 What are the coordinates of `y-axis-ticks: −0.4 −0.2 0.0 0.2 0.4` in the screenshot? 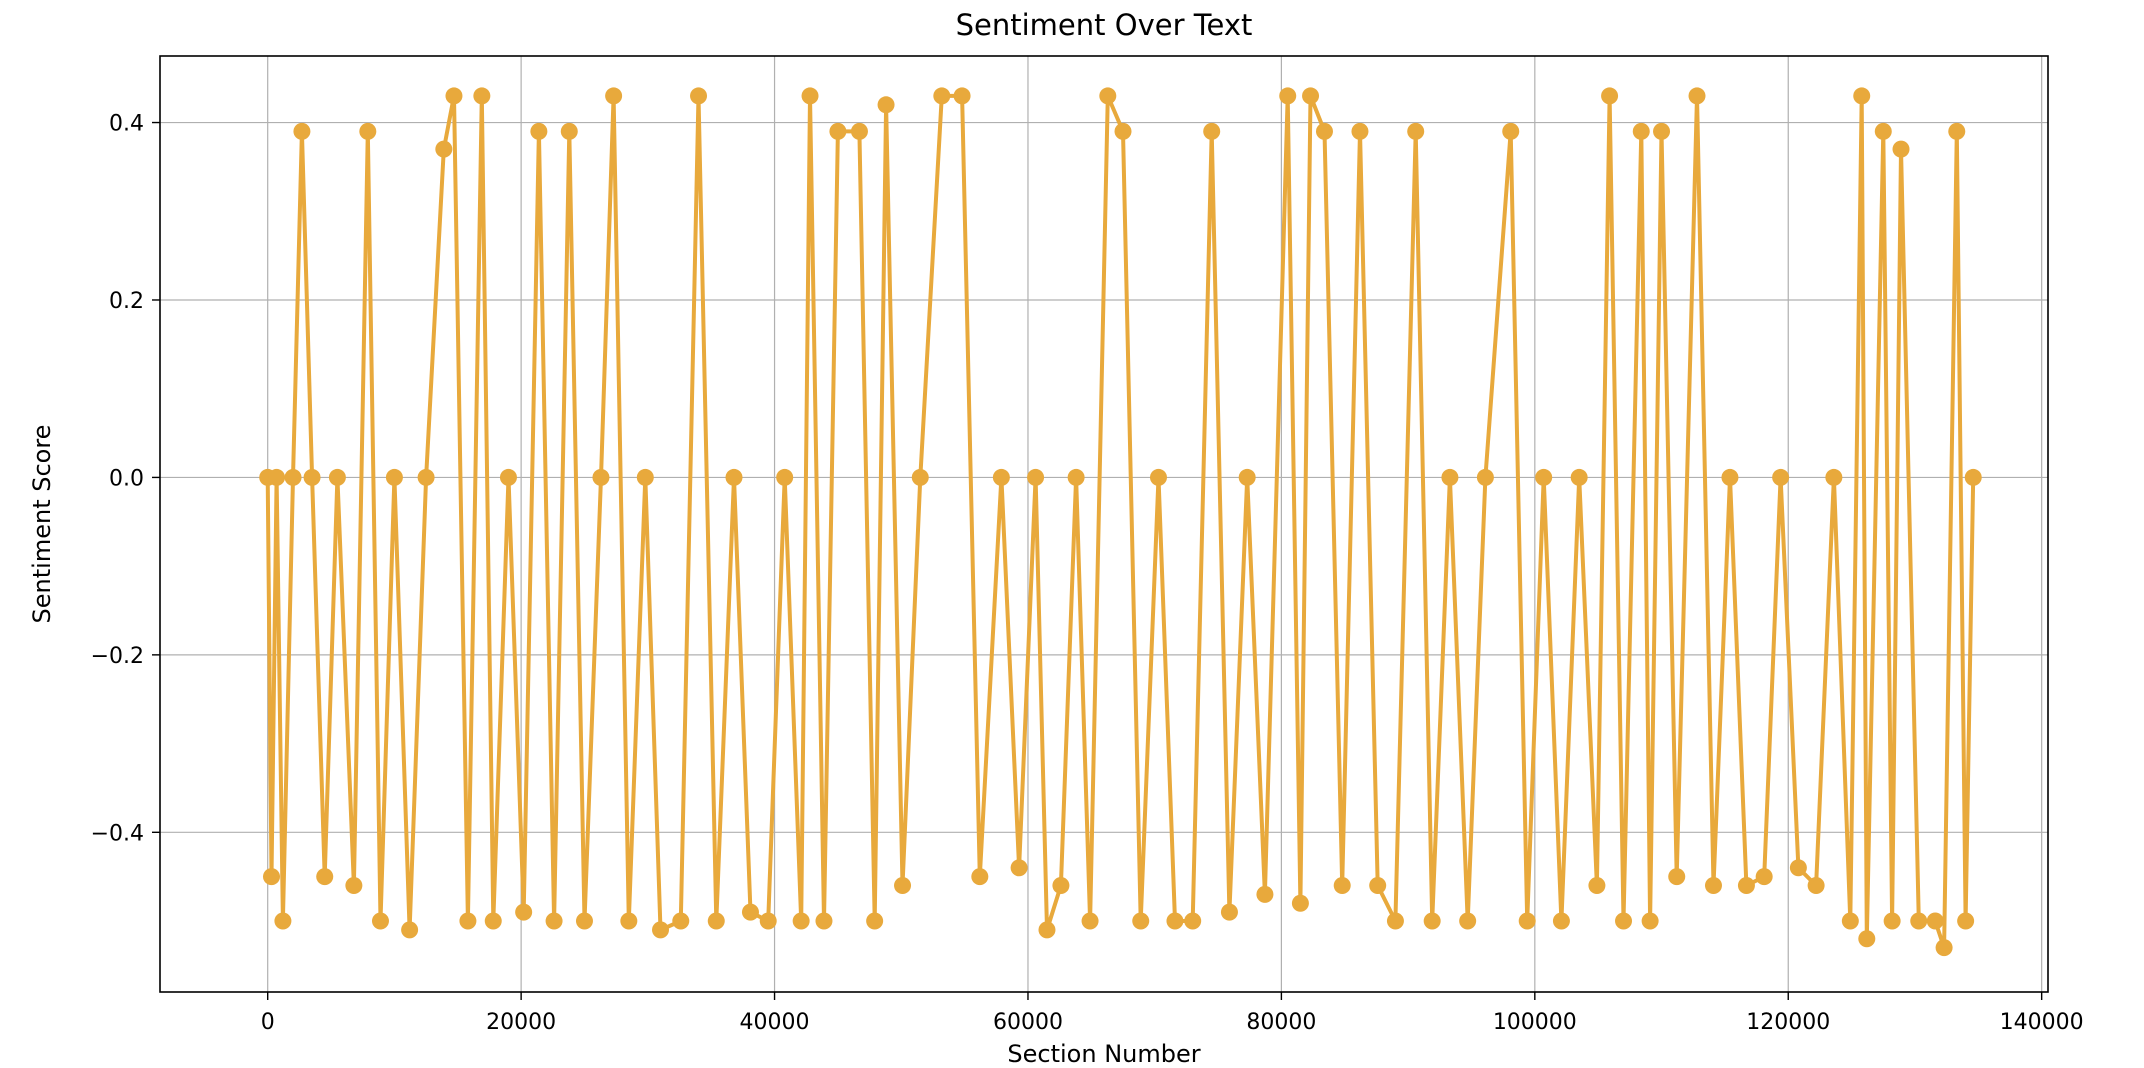 It's located at (125, 479).